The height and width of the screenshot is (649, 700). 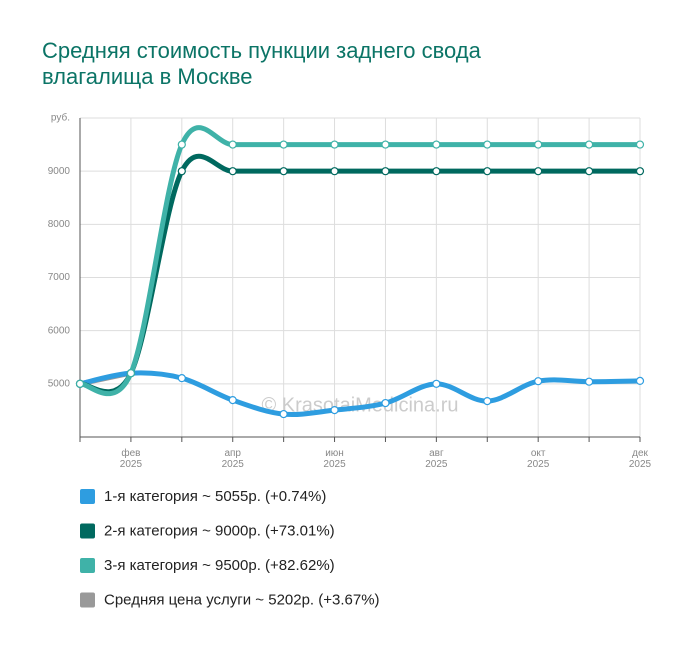 I want to click on x-tick-label: фев 2025, so click(x=131, y=459).